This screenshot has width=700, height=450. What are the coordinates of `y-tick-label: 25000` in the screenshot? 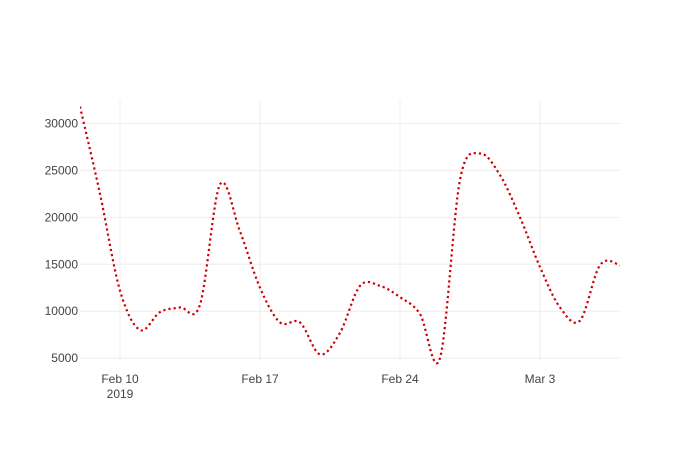 It's located at (62, 170).